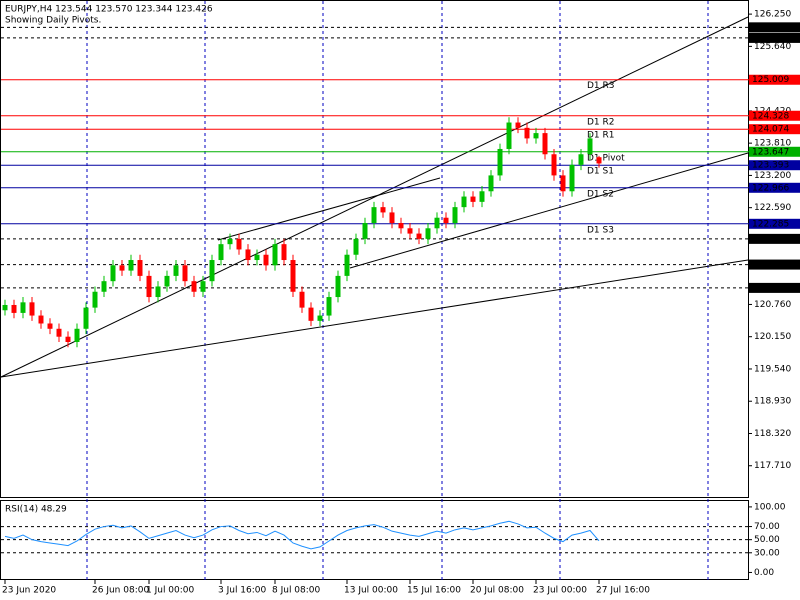 This screenshot has width=800, height=600. What do you see at coordinates (767, 527) in the screenshot?
I see `rsi-y-tick-label: 70.00` at bounding box center [767, 527].